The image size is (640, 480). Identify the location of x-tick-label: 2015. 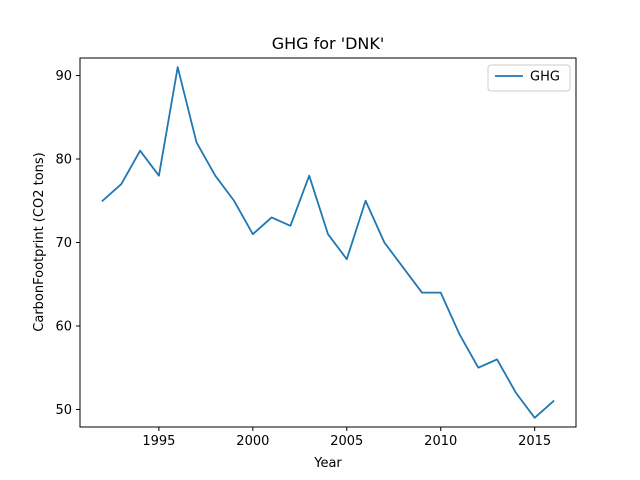
(534, 441).